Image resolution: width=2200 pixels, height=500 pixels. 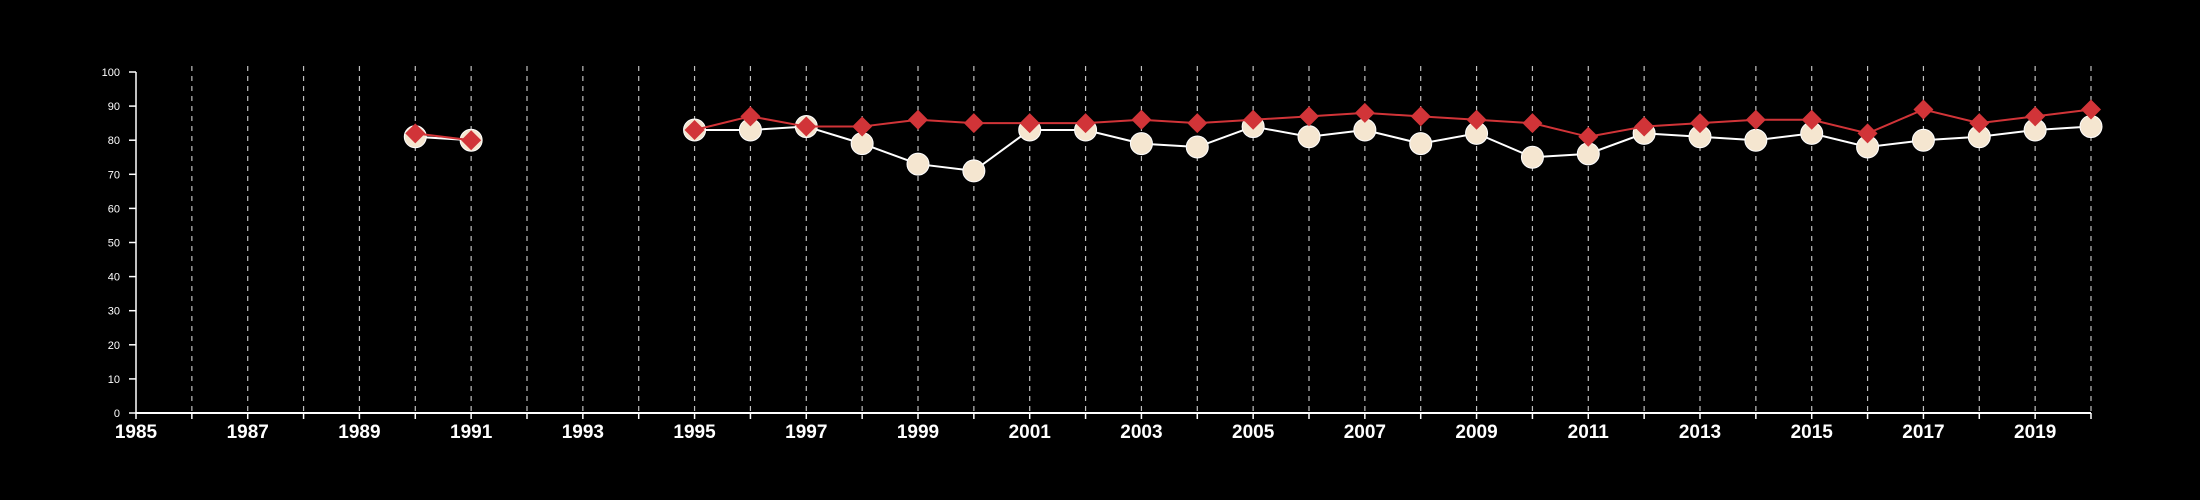 I want to click on x-tick-label: 1985, so click(x=136, y=432).